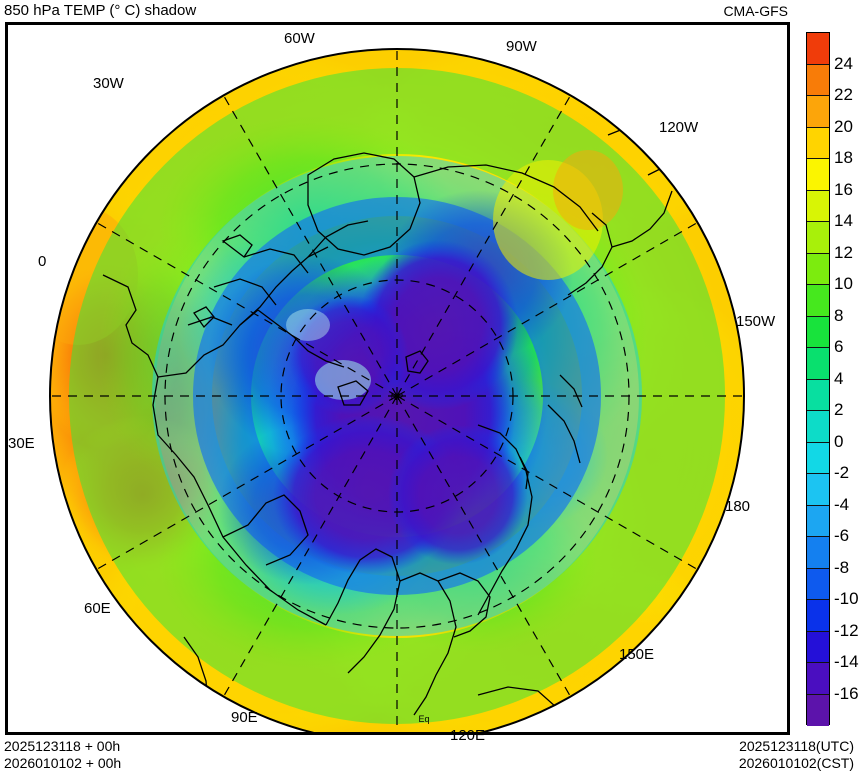 This screenshot has width=860, height=774. What do you see at coordinates (42, 261) in the screenshot?
I see `longitude-label-0: 0` at bounding box center [42, 261].